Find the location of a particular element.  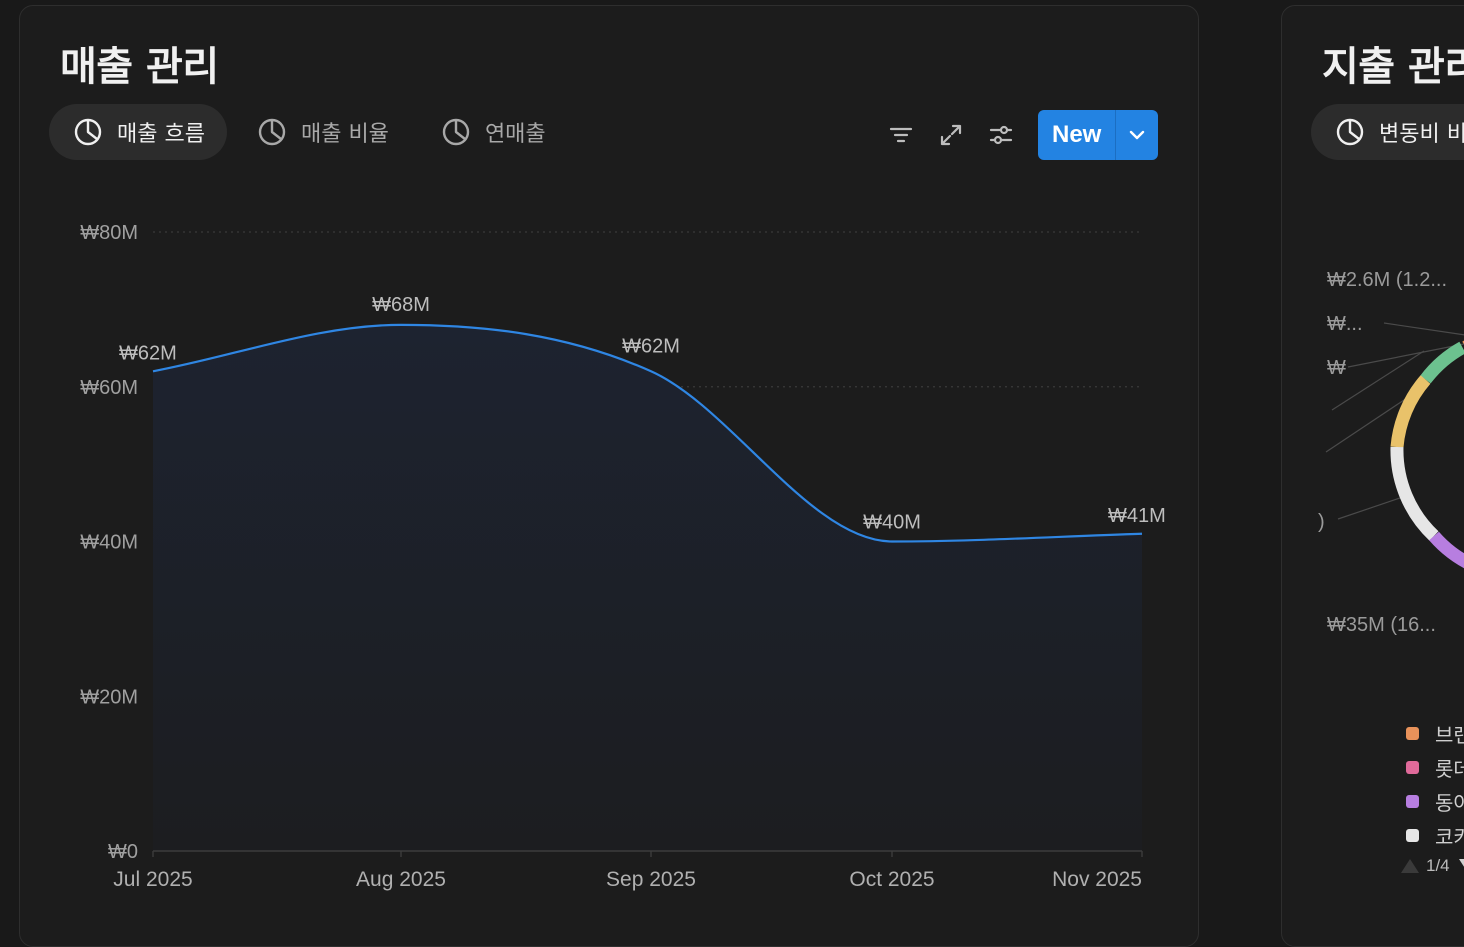

sliders-icon is located at coordinates (1001, 135).